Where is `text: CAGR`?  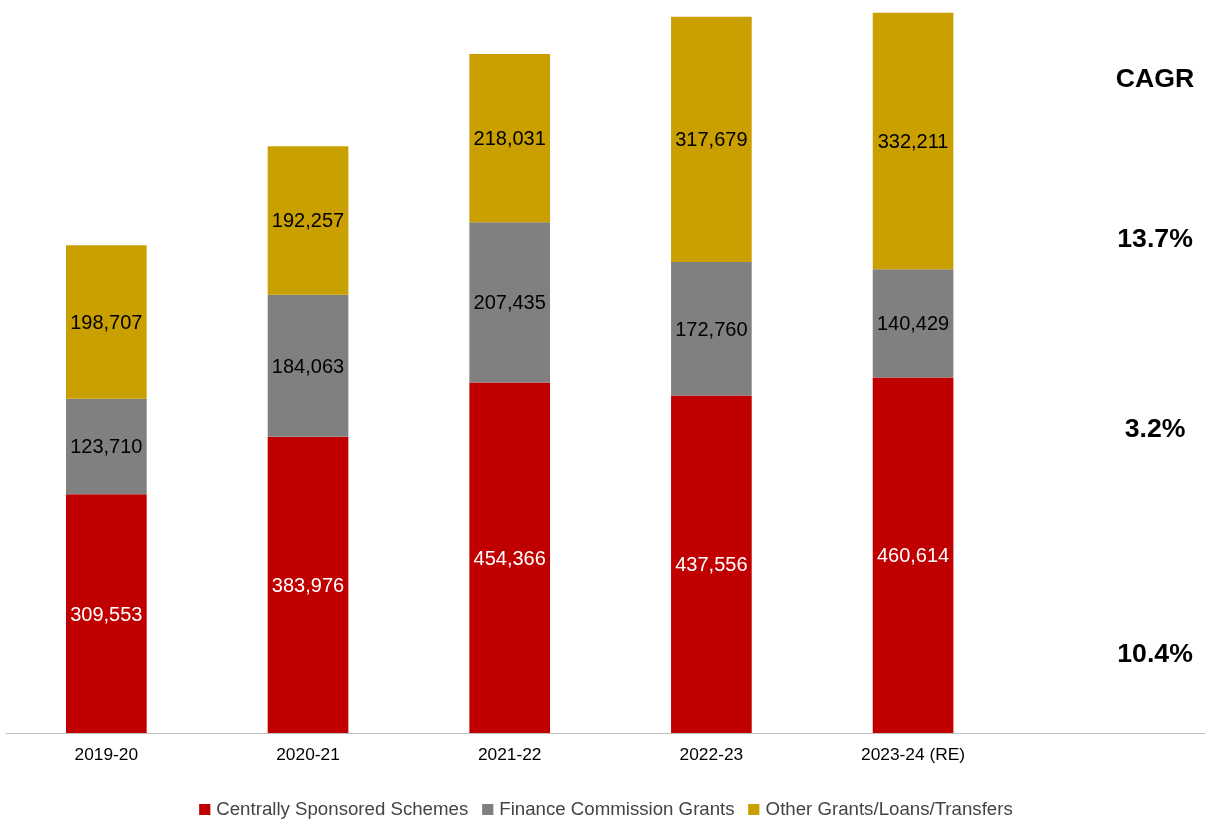 text: CAGR is located at coordinates (1155, 78).